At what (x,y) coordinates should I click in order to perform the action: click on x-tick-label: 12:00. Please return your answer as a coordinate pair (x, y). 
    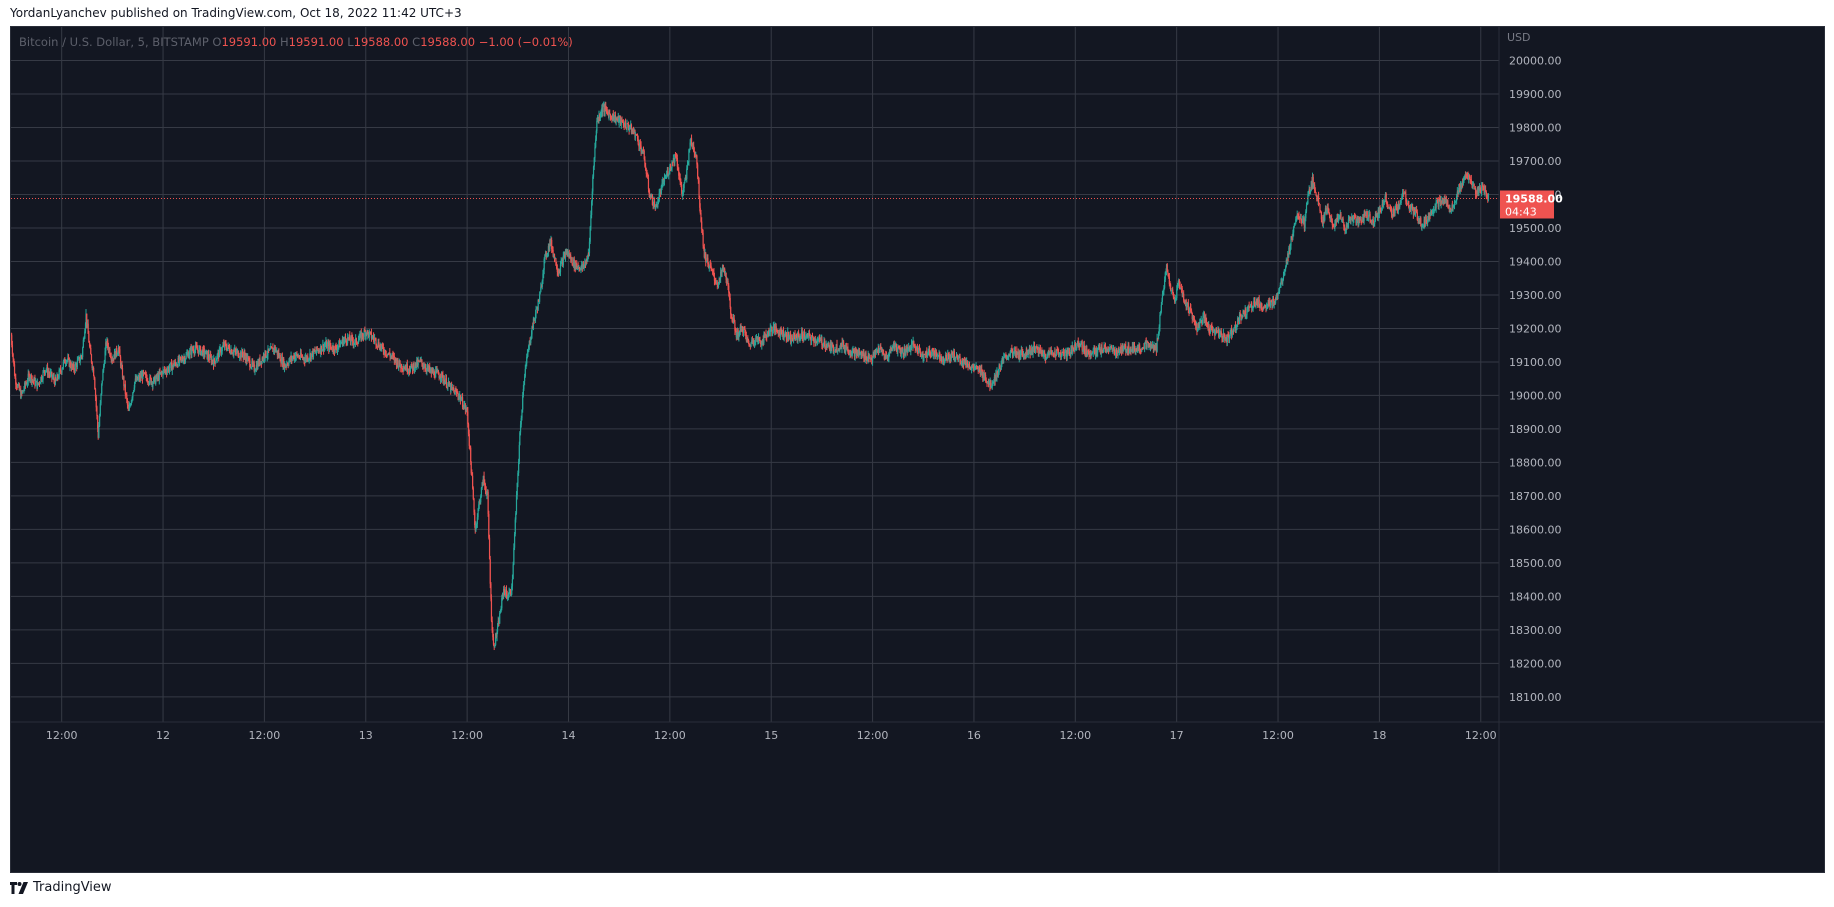
    Looking at the image, I should click on (1278, 735).